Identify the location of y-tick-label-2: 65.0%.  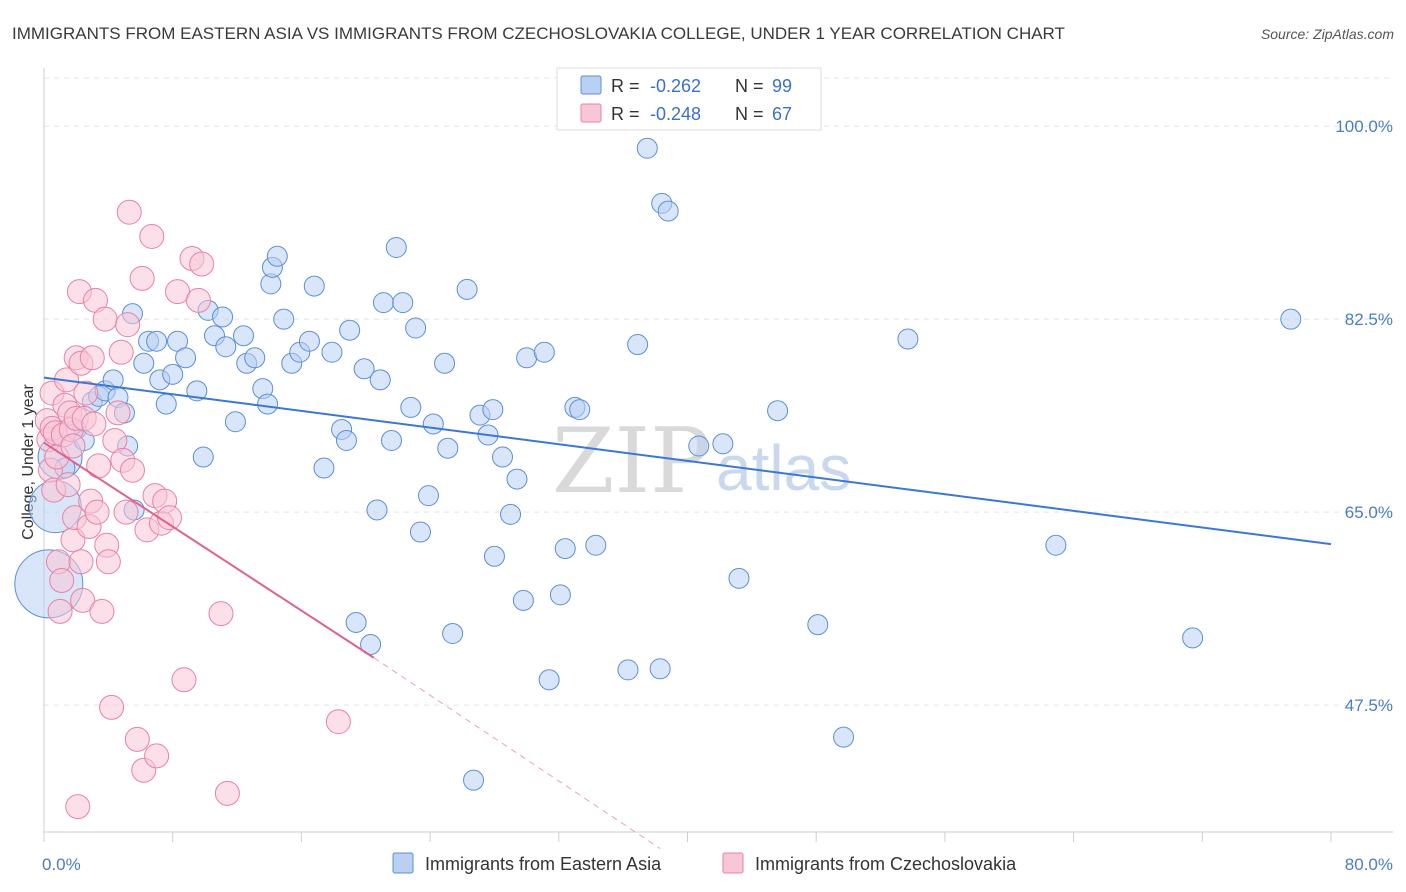
(1369, 512).